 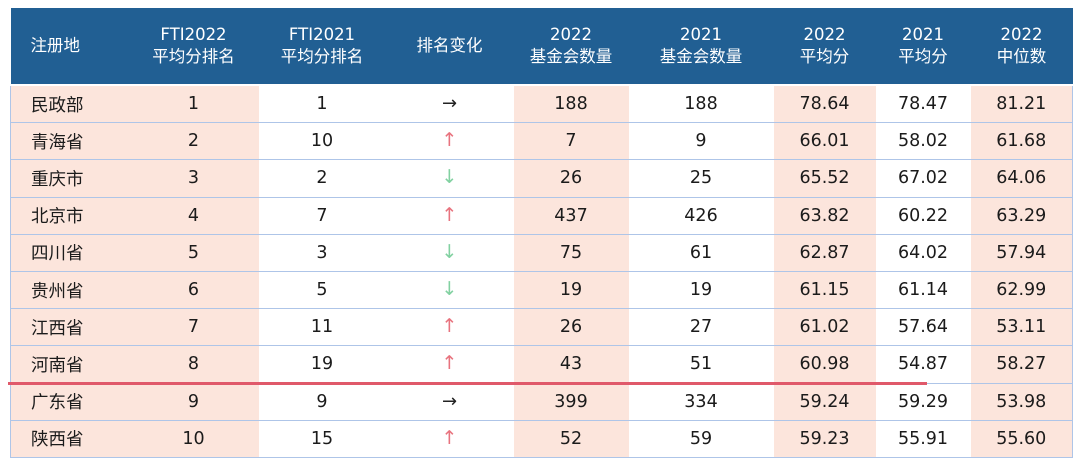 I want to click on cell-median-2022: 55.60, so click(x=1021, y=439).